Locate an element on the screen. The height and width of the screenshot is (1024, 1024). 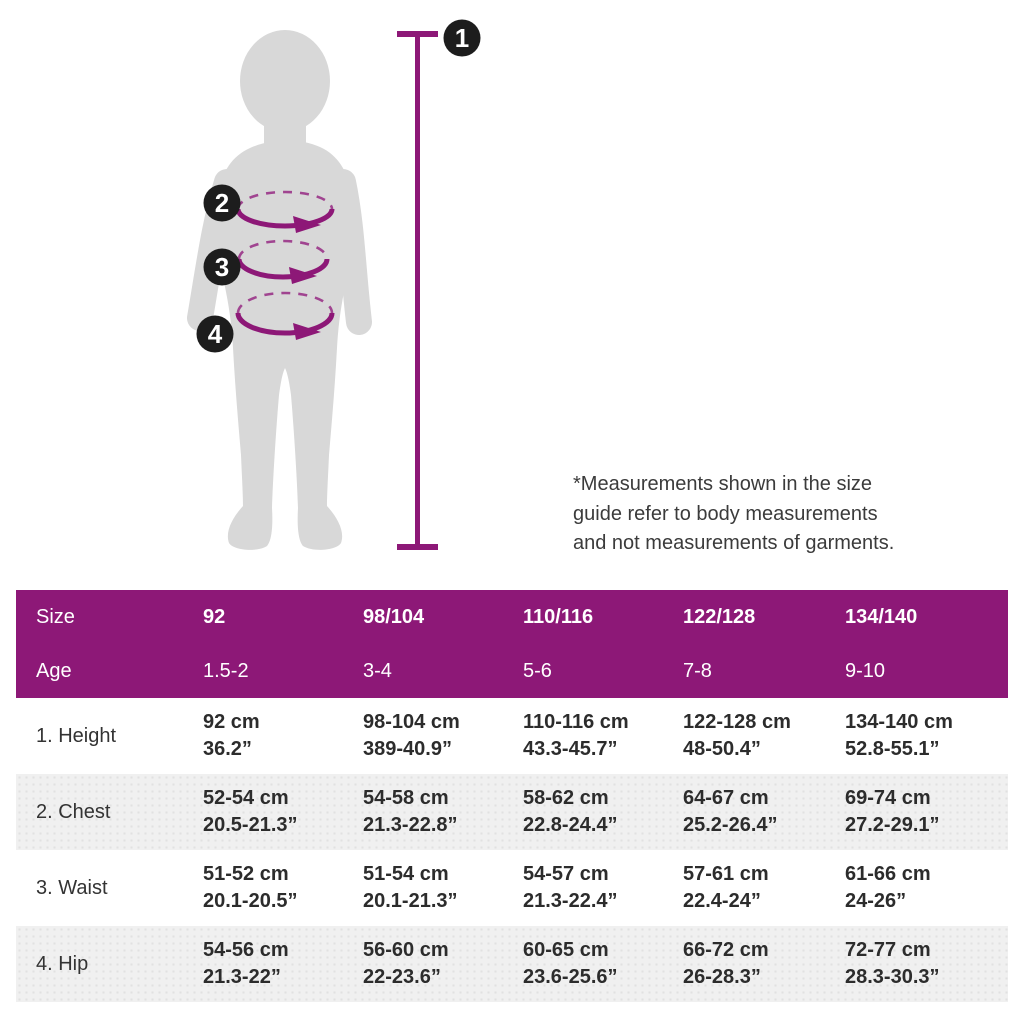
cell: 61-66 cm 24-26” is located at coordinates (888, 887).